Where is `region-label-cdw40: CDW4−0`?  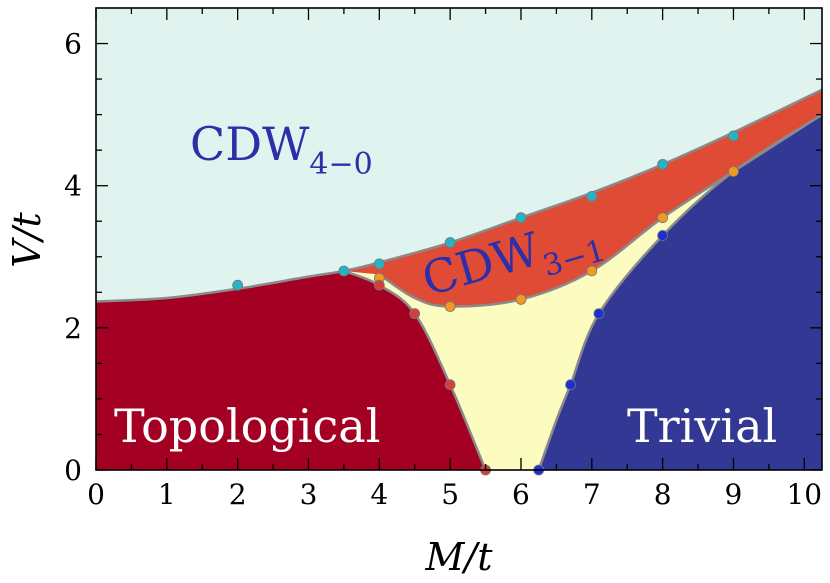
region-label-cdw40: CDW4−0 is located at coordinates (281, 149).